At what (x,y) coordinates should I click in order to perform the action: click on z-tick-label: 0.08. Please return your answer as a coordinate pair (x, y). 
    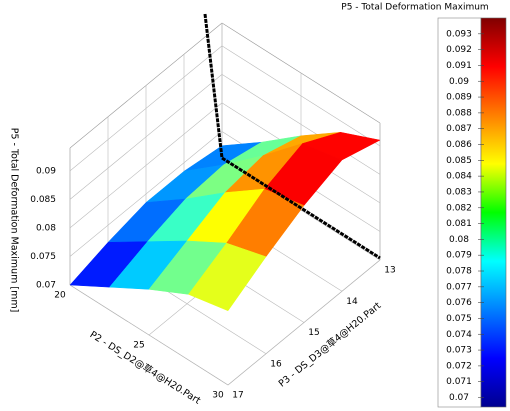
    Looking at the image, I should click on (46, 228).